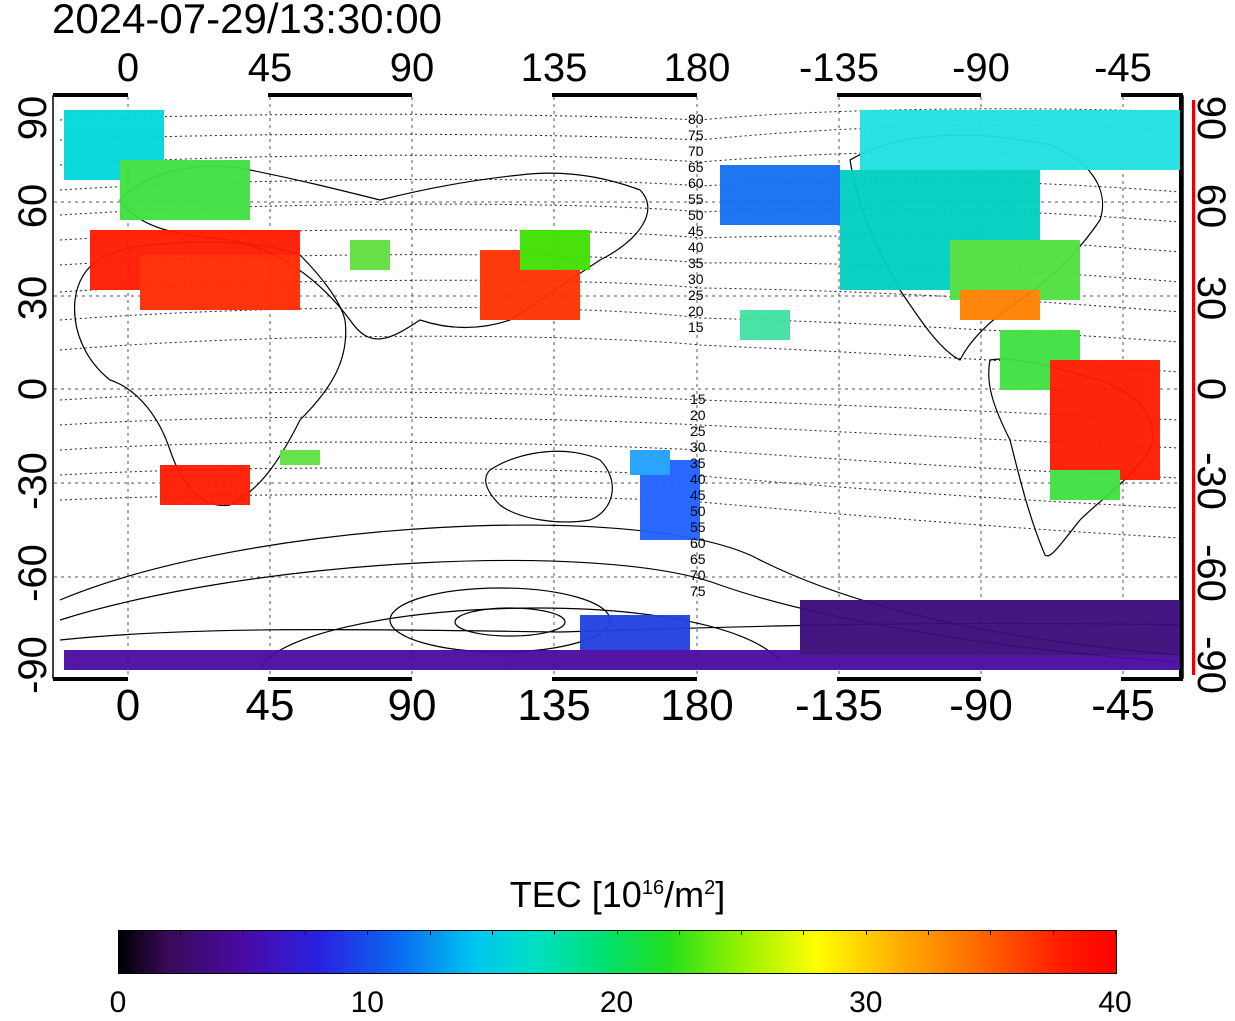  I want to click on colorbar-tick-label-3: 30, so click(866, 1002).